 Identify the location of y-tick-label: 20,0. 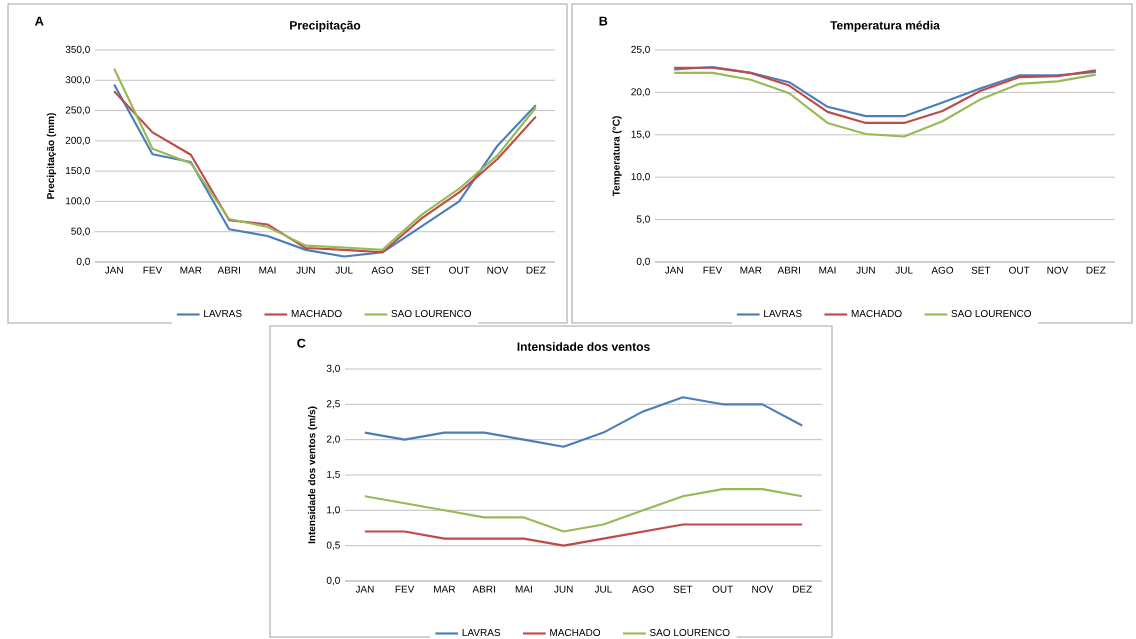
(640, 92).